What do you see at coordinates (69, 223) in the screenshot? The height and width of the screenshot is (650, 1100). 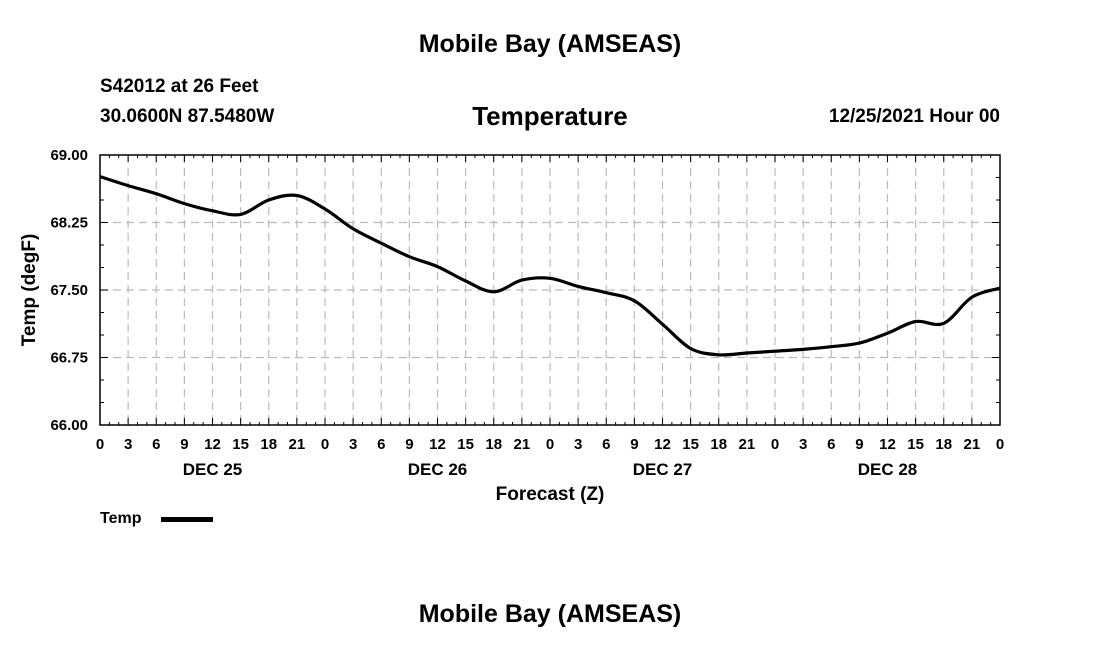 I see `y-tick-label: 68.25` at bounding box center [69, 223].